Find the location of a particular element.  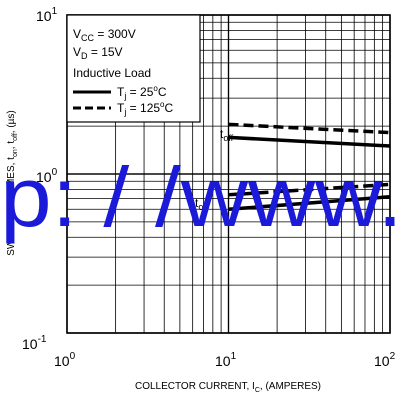

x-tick-label-10: 10¹ is located at coordinates (226, 360).